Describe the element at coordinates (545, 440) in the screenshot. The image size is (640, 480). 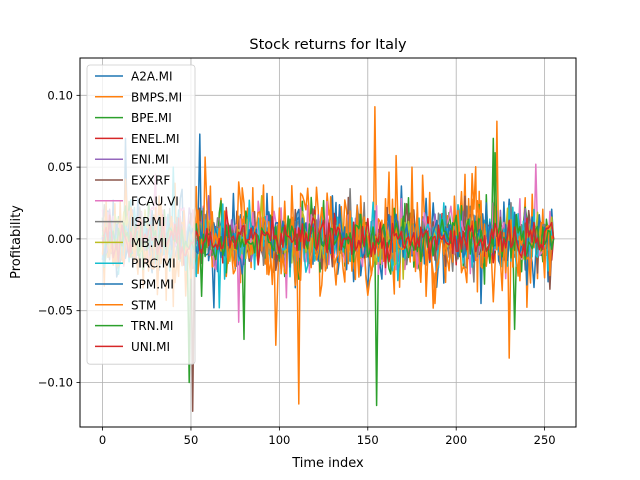
I see `x-tick-label: 250` at that location.